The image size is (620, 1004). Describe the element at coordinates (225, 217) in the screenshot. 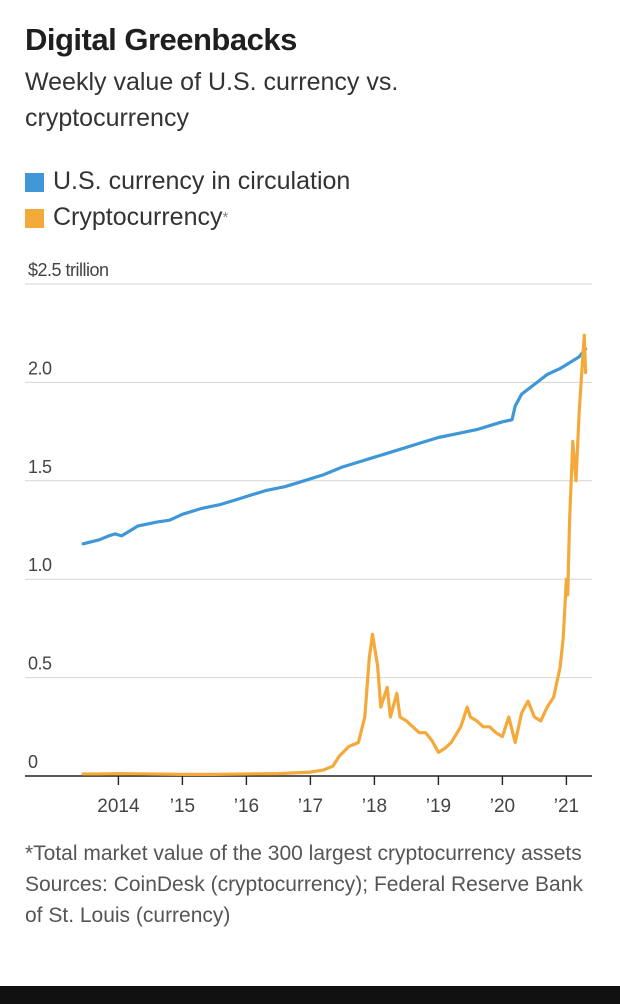

I see `legend-footnote-marker: *` at that location.